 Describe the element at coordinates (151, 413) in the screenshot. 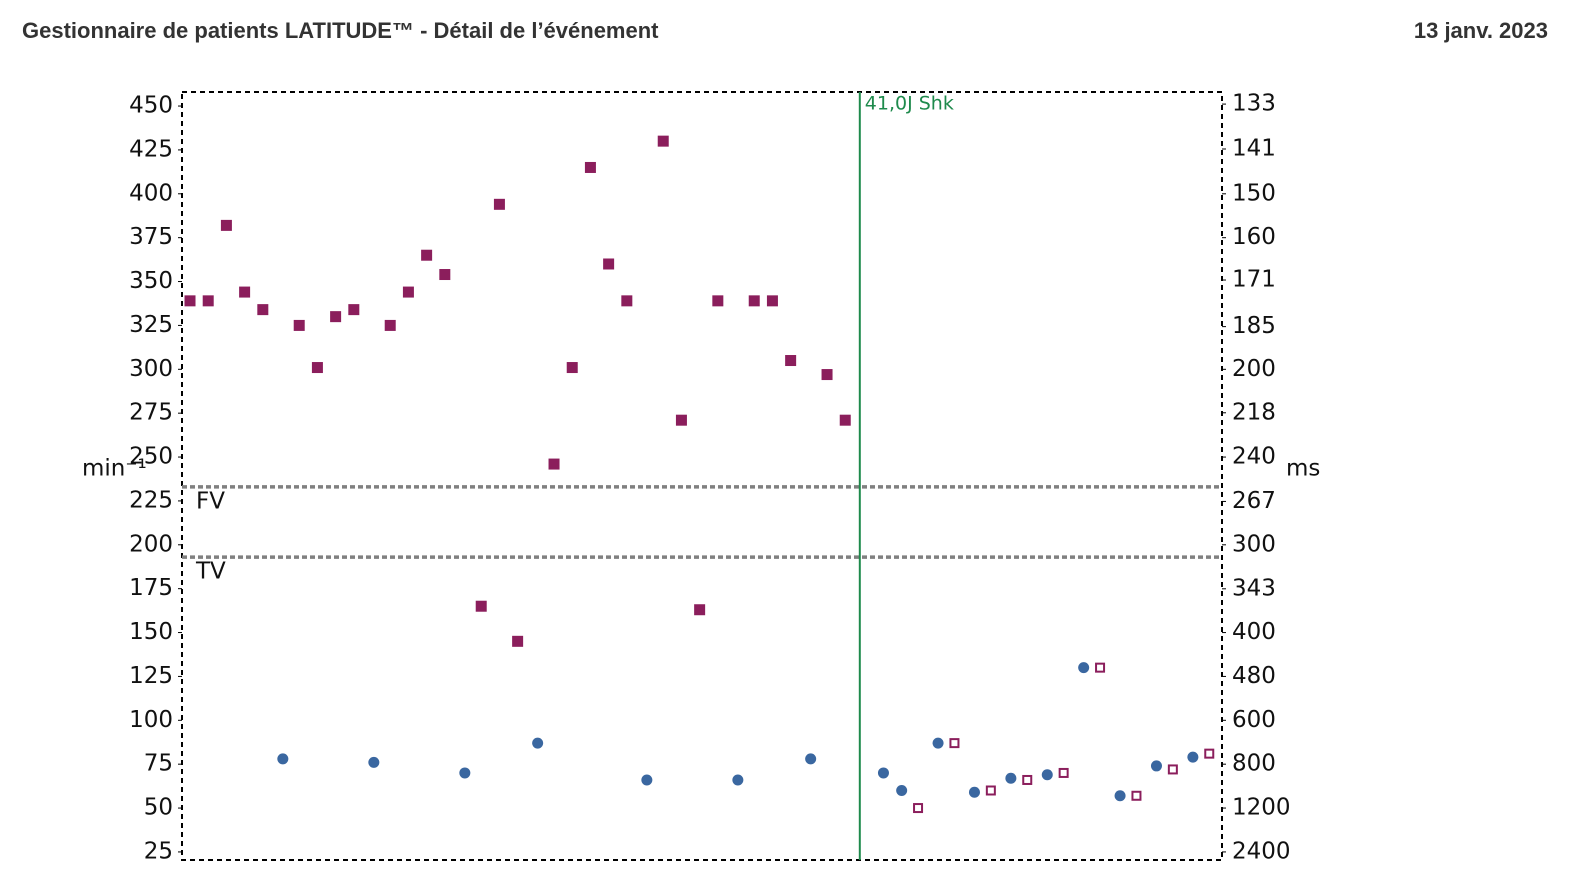

I see `y-tick-label: 275` at that location.